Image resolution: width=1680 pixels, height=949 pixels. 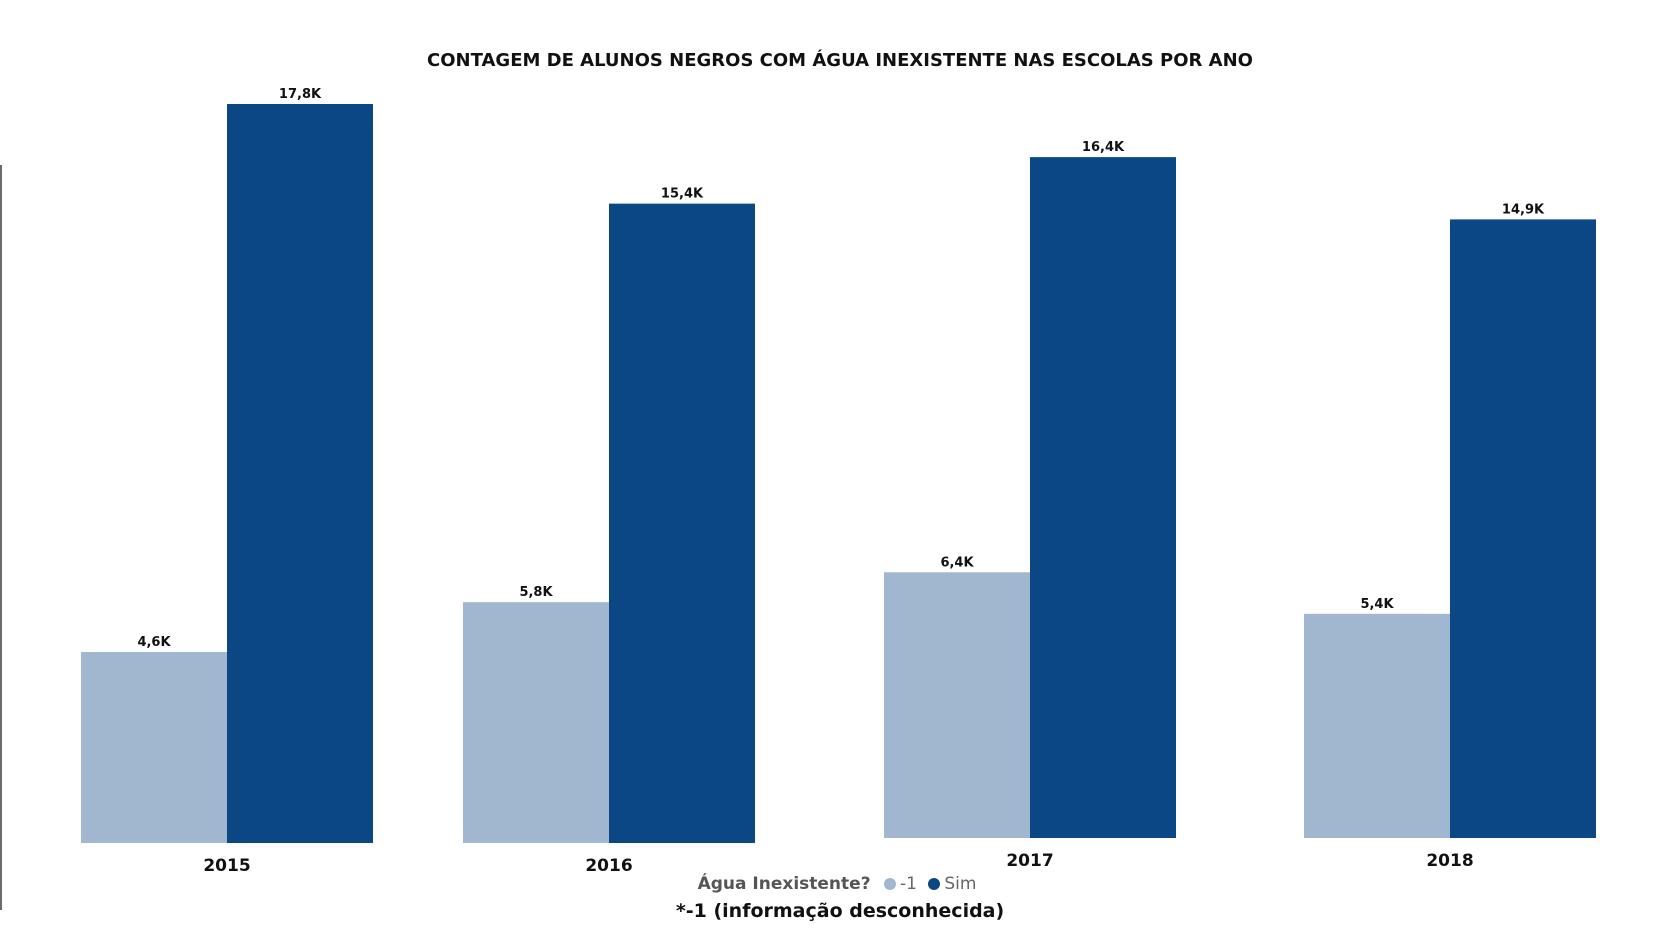 I want to click on legend: Água Inexistente? -1 Sim, so click(x=840, y=884).